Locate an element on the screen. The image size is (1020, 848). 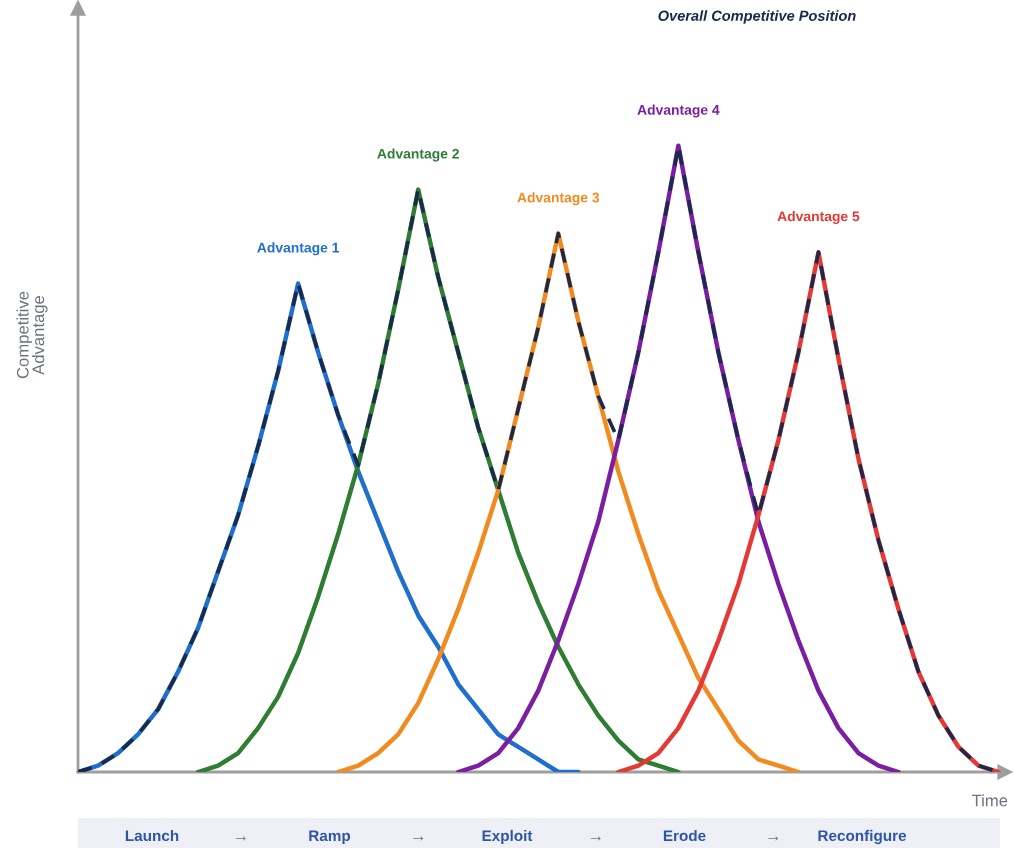
text: Ramp is located at coordinates (330, 837).